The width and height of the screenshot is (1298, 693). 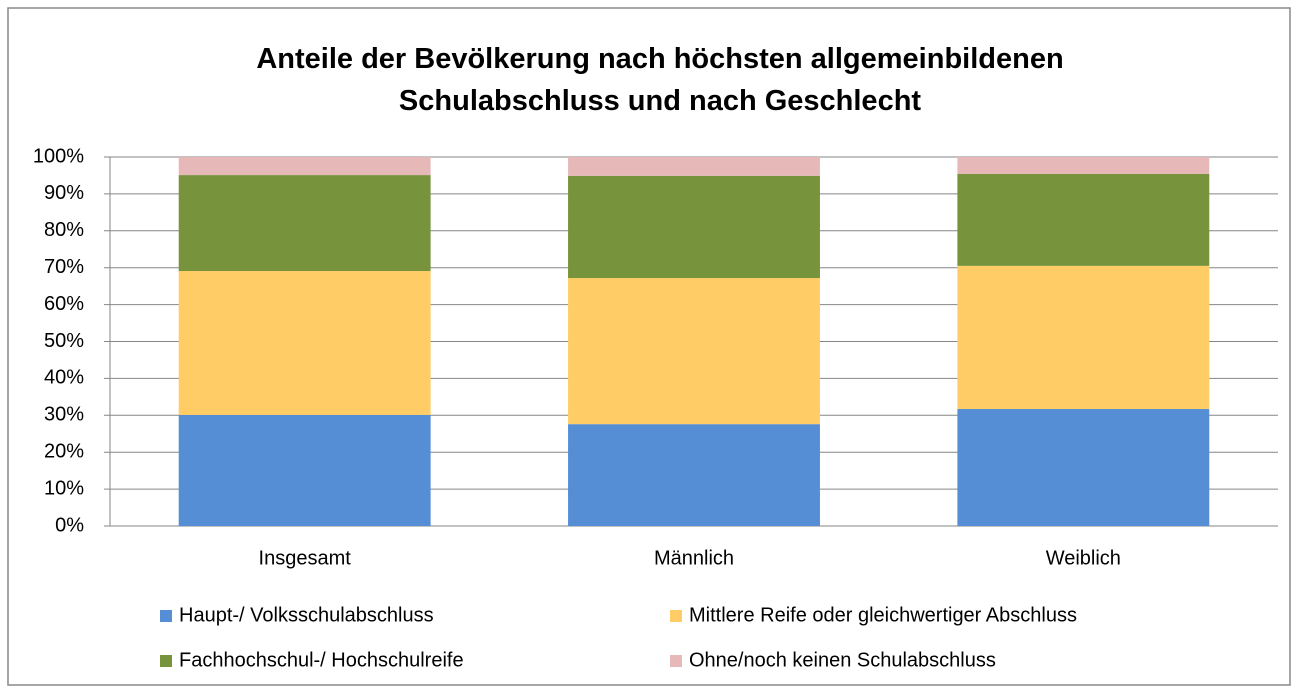 What do you see at coordinates (1083, 558) in the screenshot?
I see `x-tick-label: Weiblich` at bounding box center [1083, 558].